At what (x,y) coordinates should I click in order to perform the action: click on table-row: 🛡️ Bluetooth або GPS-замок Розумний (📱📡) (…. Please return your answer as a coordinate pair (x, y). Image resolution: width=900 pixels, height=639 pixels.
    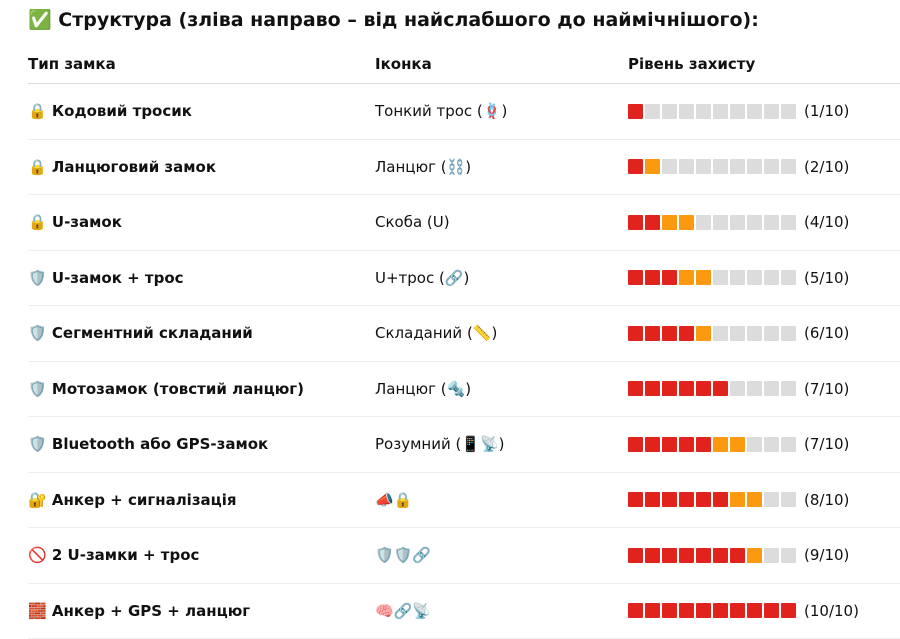
    Looking at the image, I should click on (464, 445).